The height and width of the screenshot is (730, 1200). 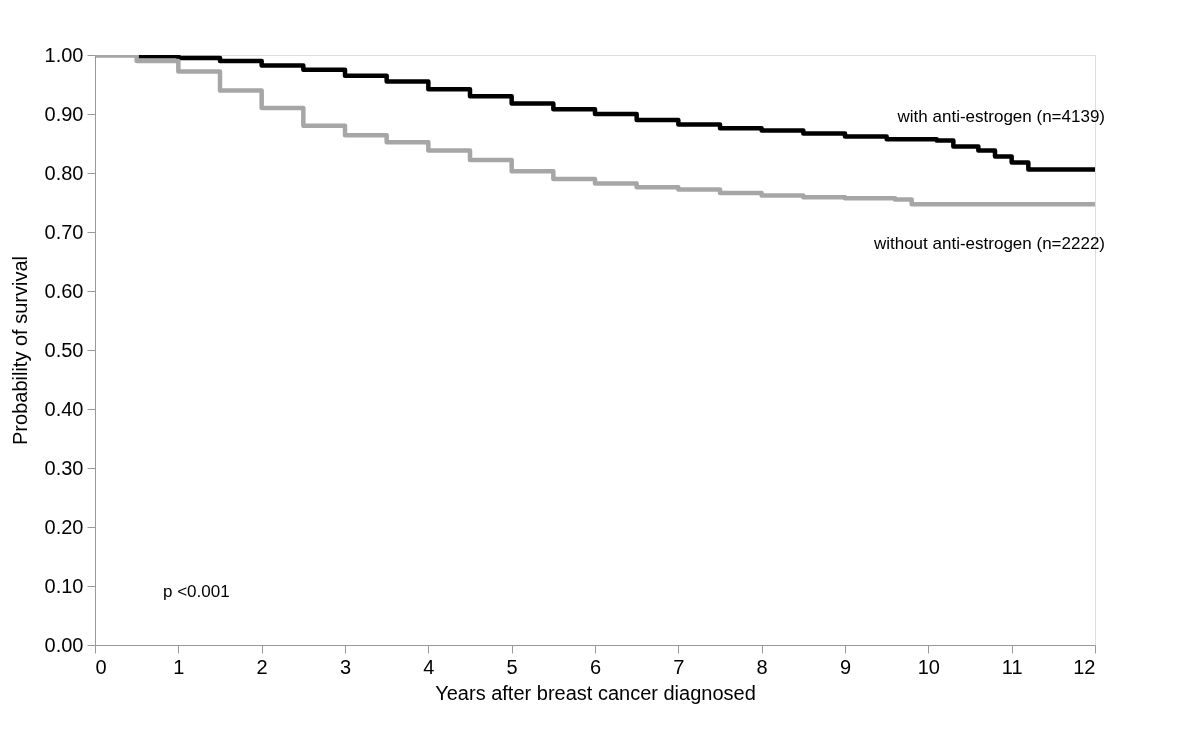 What do you see at coordinates (64, 54) in the screenshot?
I see `y-tick-label: 1.00` at bounding box center [64, 54].